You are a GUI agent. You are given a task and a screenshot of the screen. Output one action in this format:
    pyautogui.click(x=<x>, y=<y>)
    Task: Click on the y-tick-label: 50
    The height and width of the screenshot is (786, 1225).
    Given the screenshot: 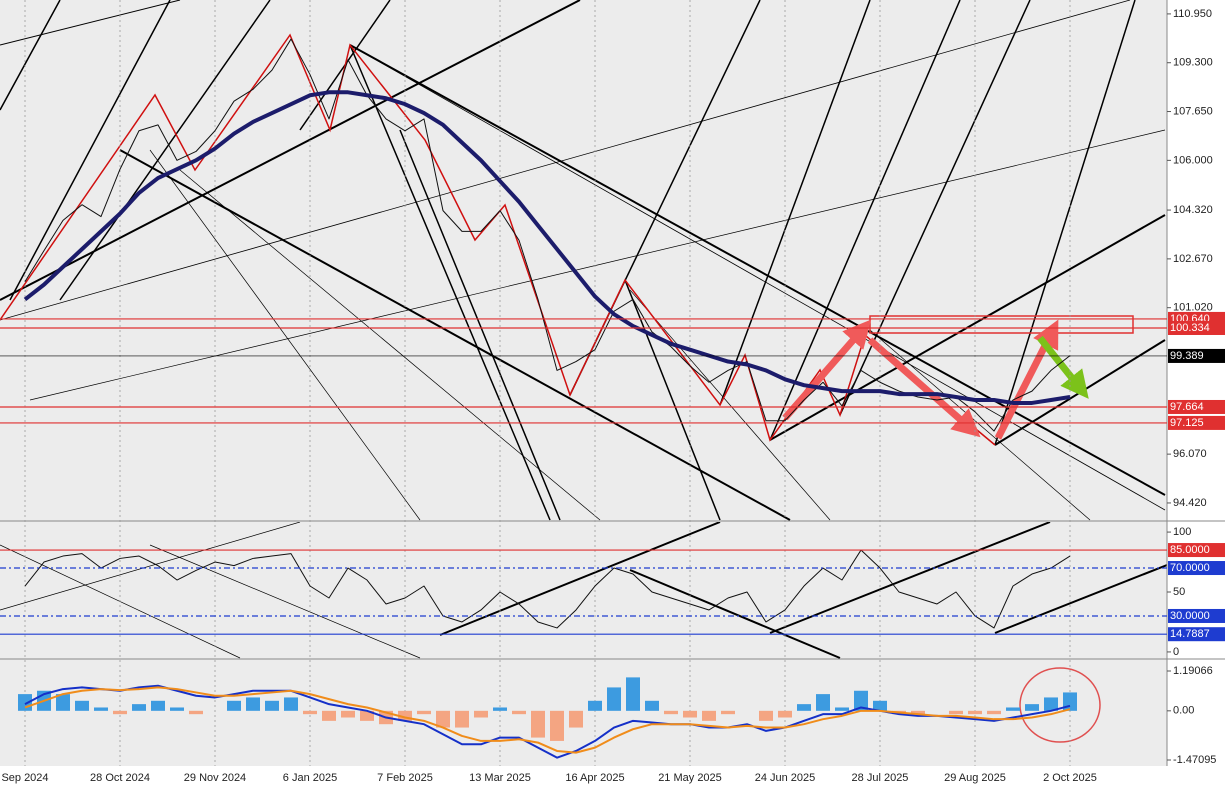 What is the action you would take?
    pyautogui.click(x=1179, y=592)
    